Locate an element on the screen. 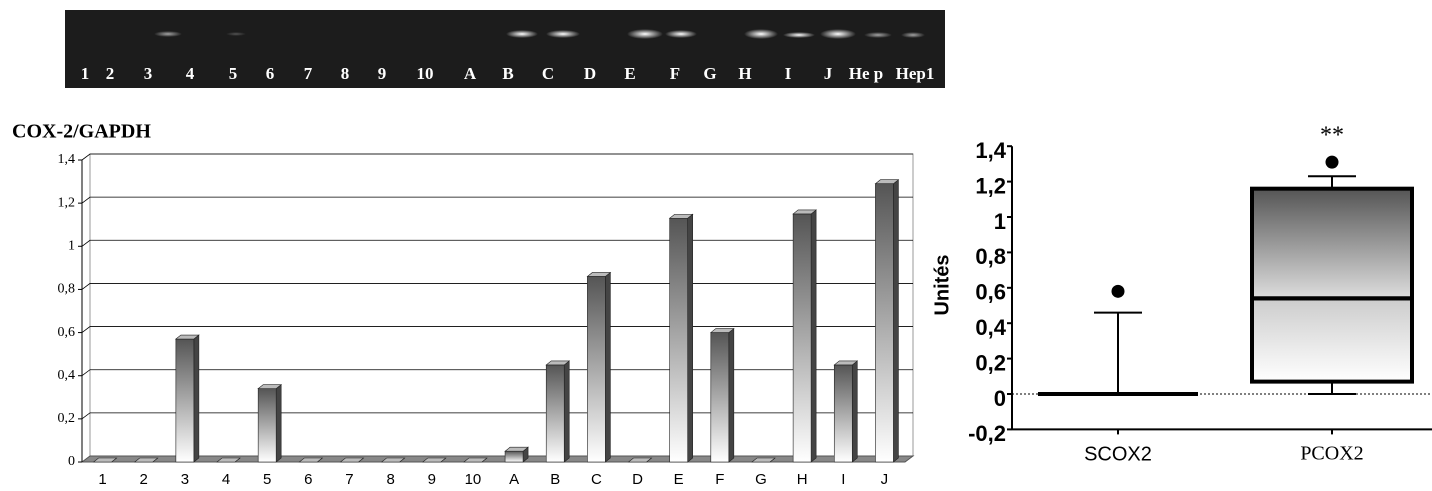  x-tick-label: H is located at coordinates (802, 479).